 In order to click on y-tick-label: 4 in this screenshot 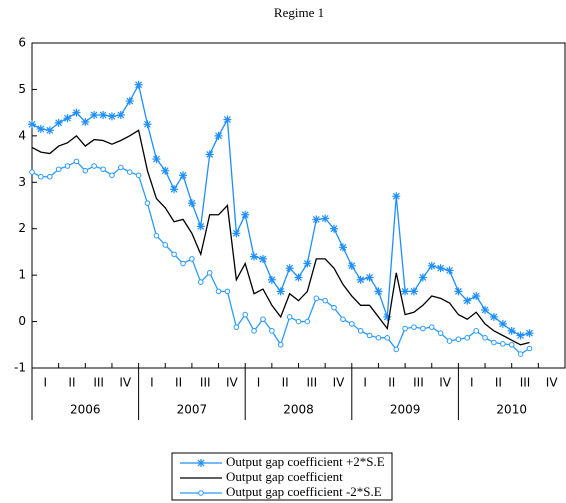, I will do `click(22, 135)`.